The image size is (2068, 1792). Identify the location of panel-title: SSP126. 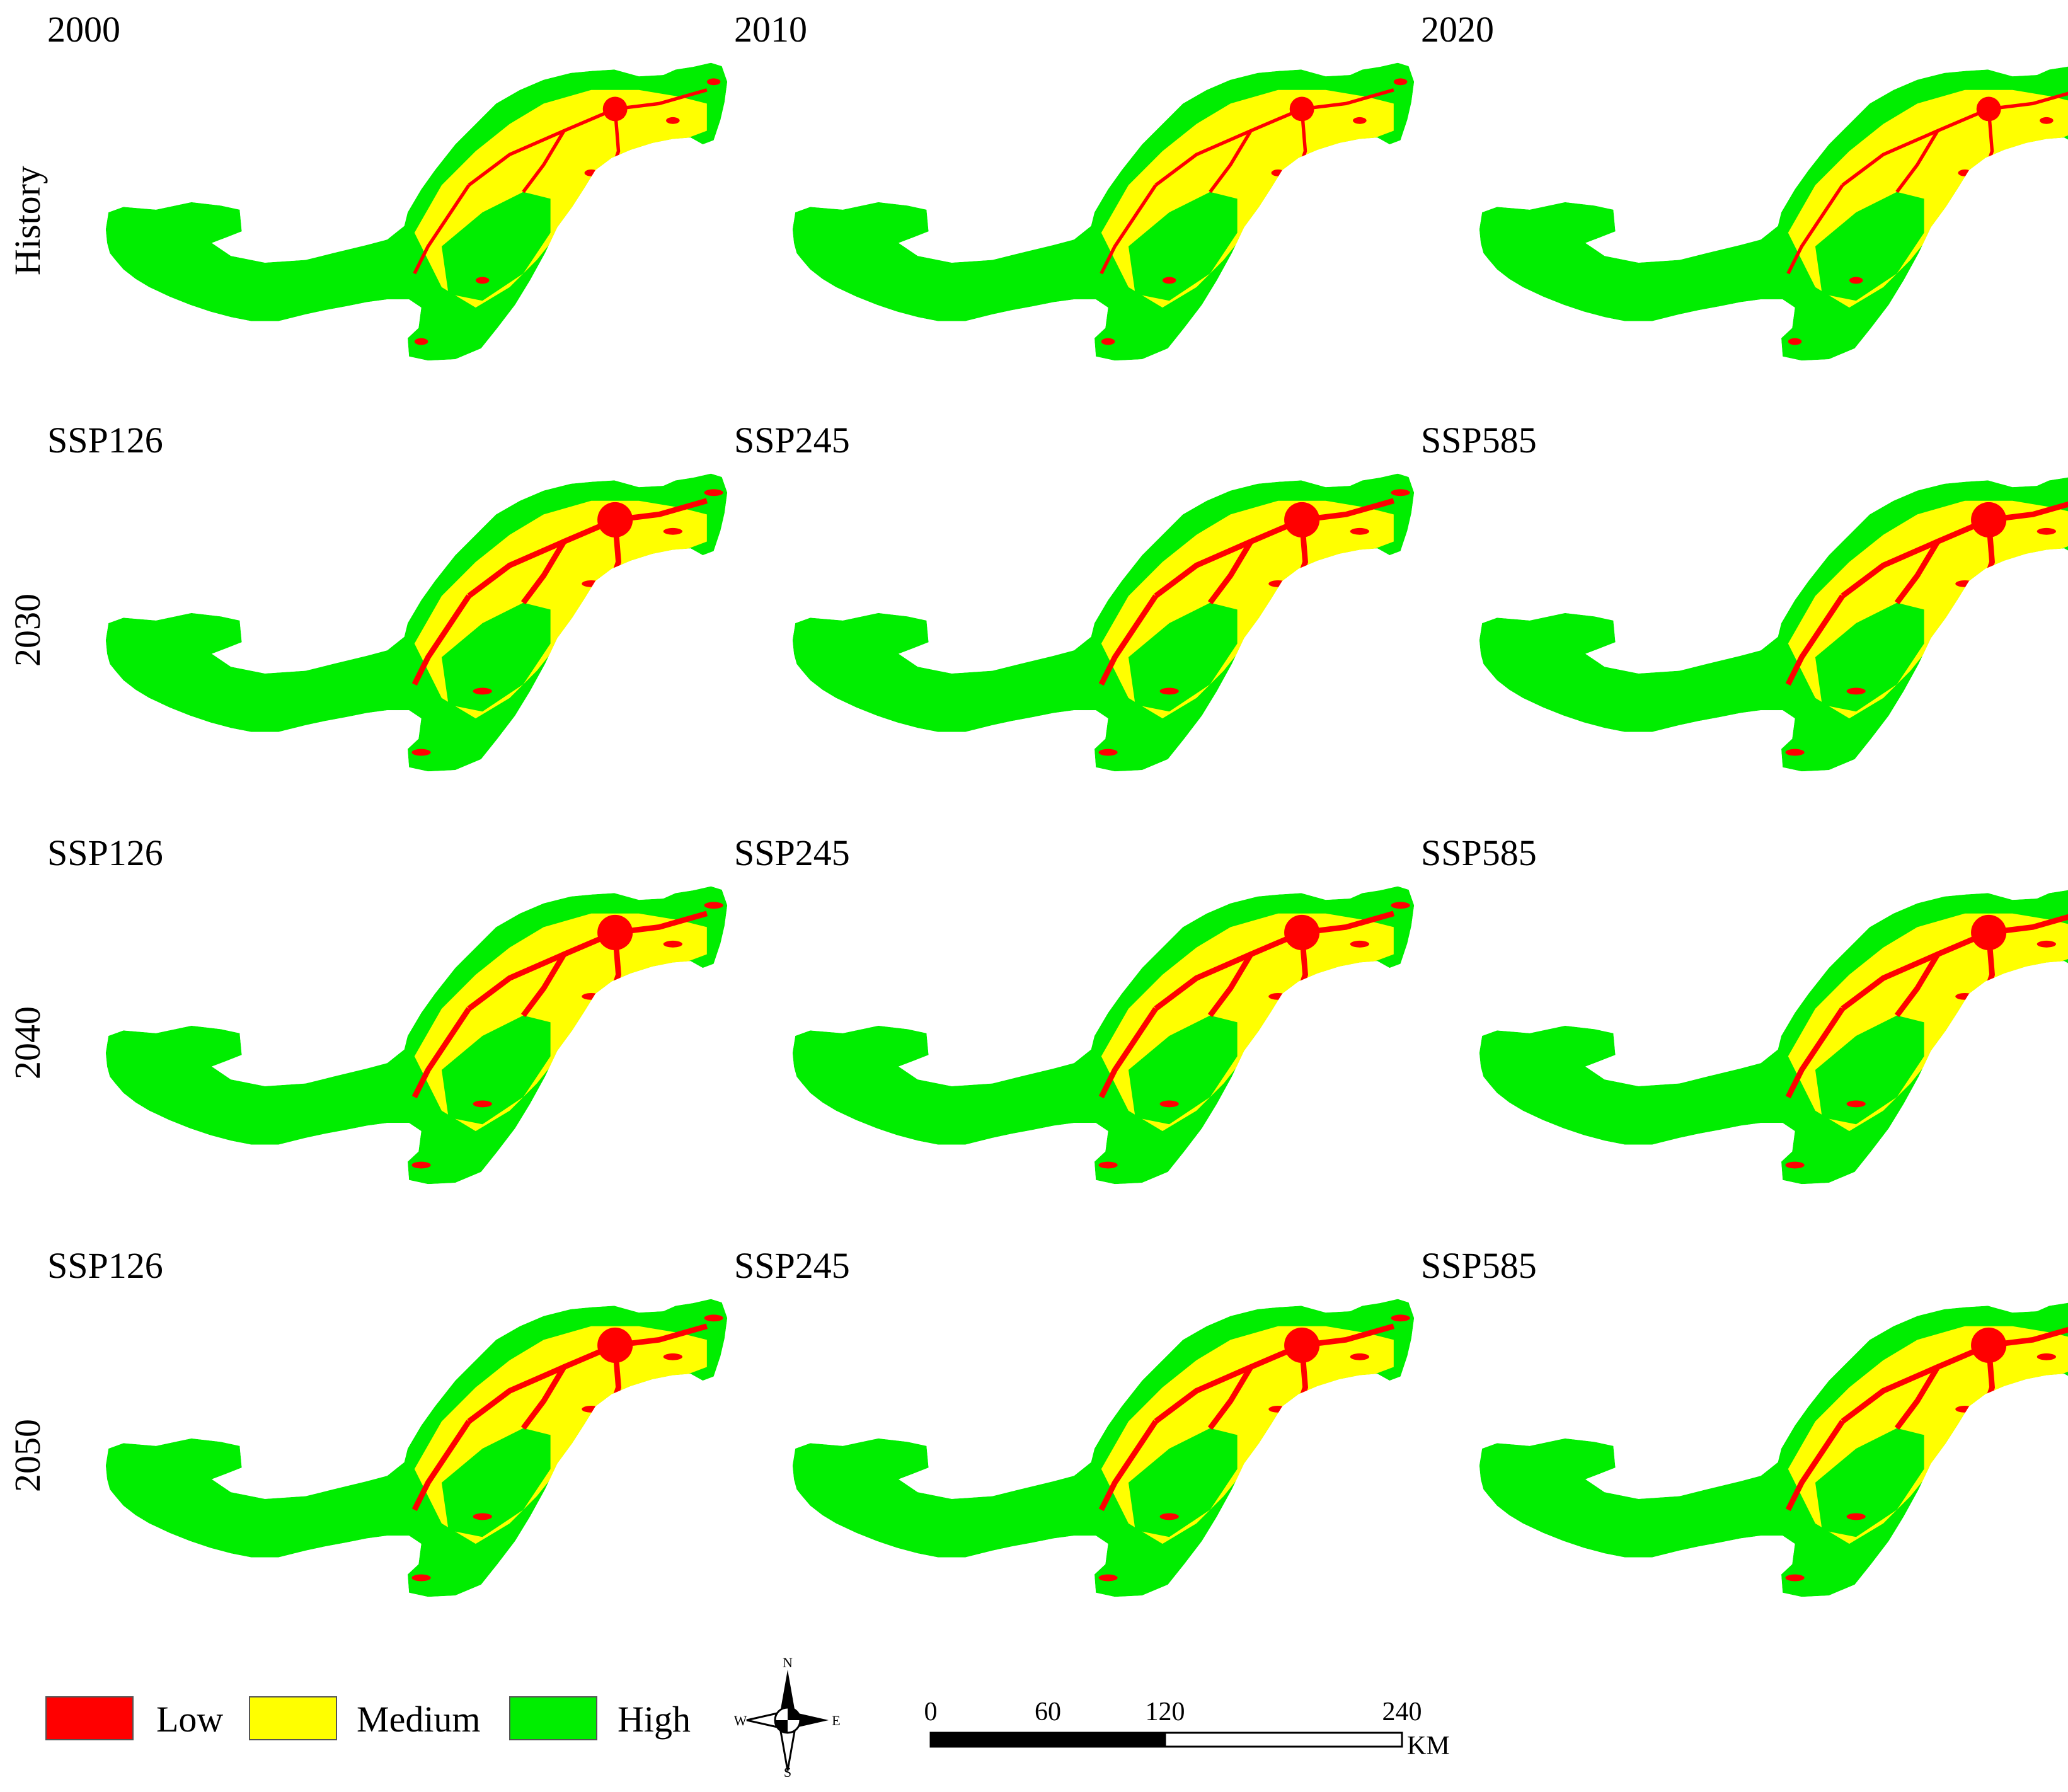
(105, 1265).